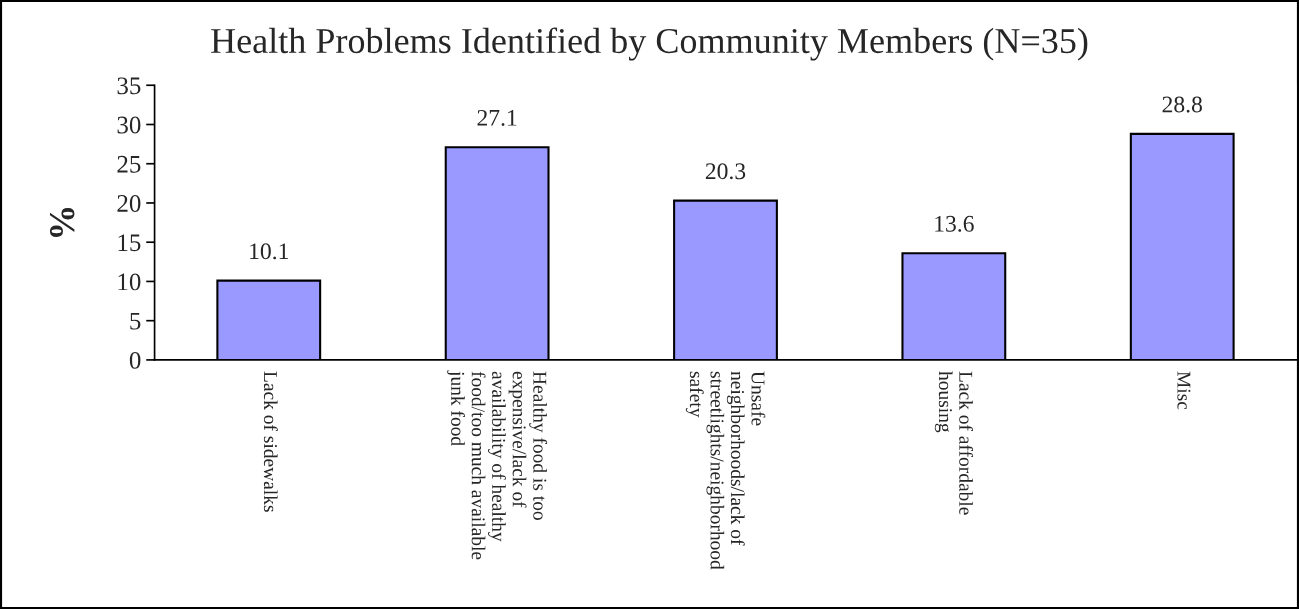  Describe the element at coordinates (129, 164) in the screenshot. I see `y-tick-label: 25` at that location.